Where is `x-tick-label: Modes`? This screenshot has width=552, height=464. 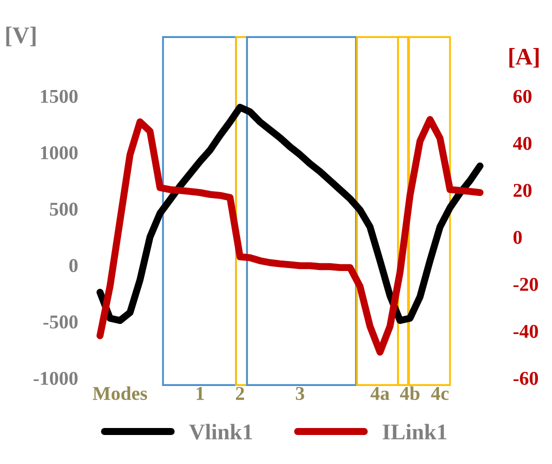 x-tick-label: Modes is located at coordinates (120, 393).